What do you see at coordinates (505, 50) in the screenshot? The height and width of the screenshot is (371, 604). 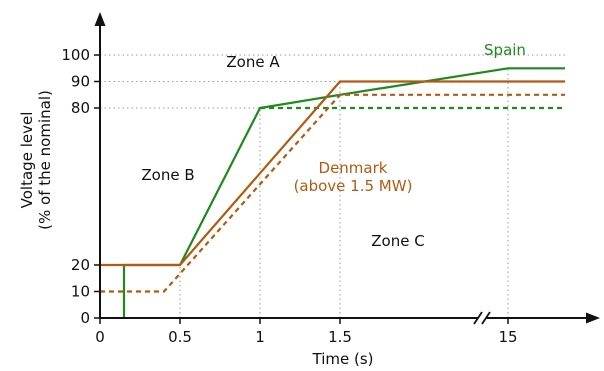 I see `spain-label: Spain` at bounding box center [505, 50].